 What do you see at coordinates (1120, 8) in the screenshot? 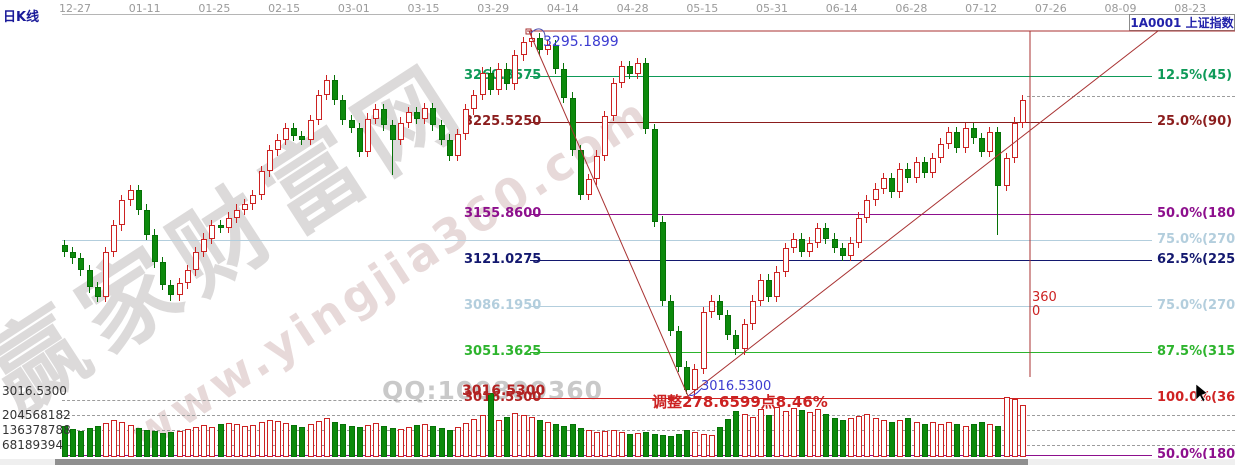
I see `date-tick-label: 08-09` at bounding box center [1120, 8].